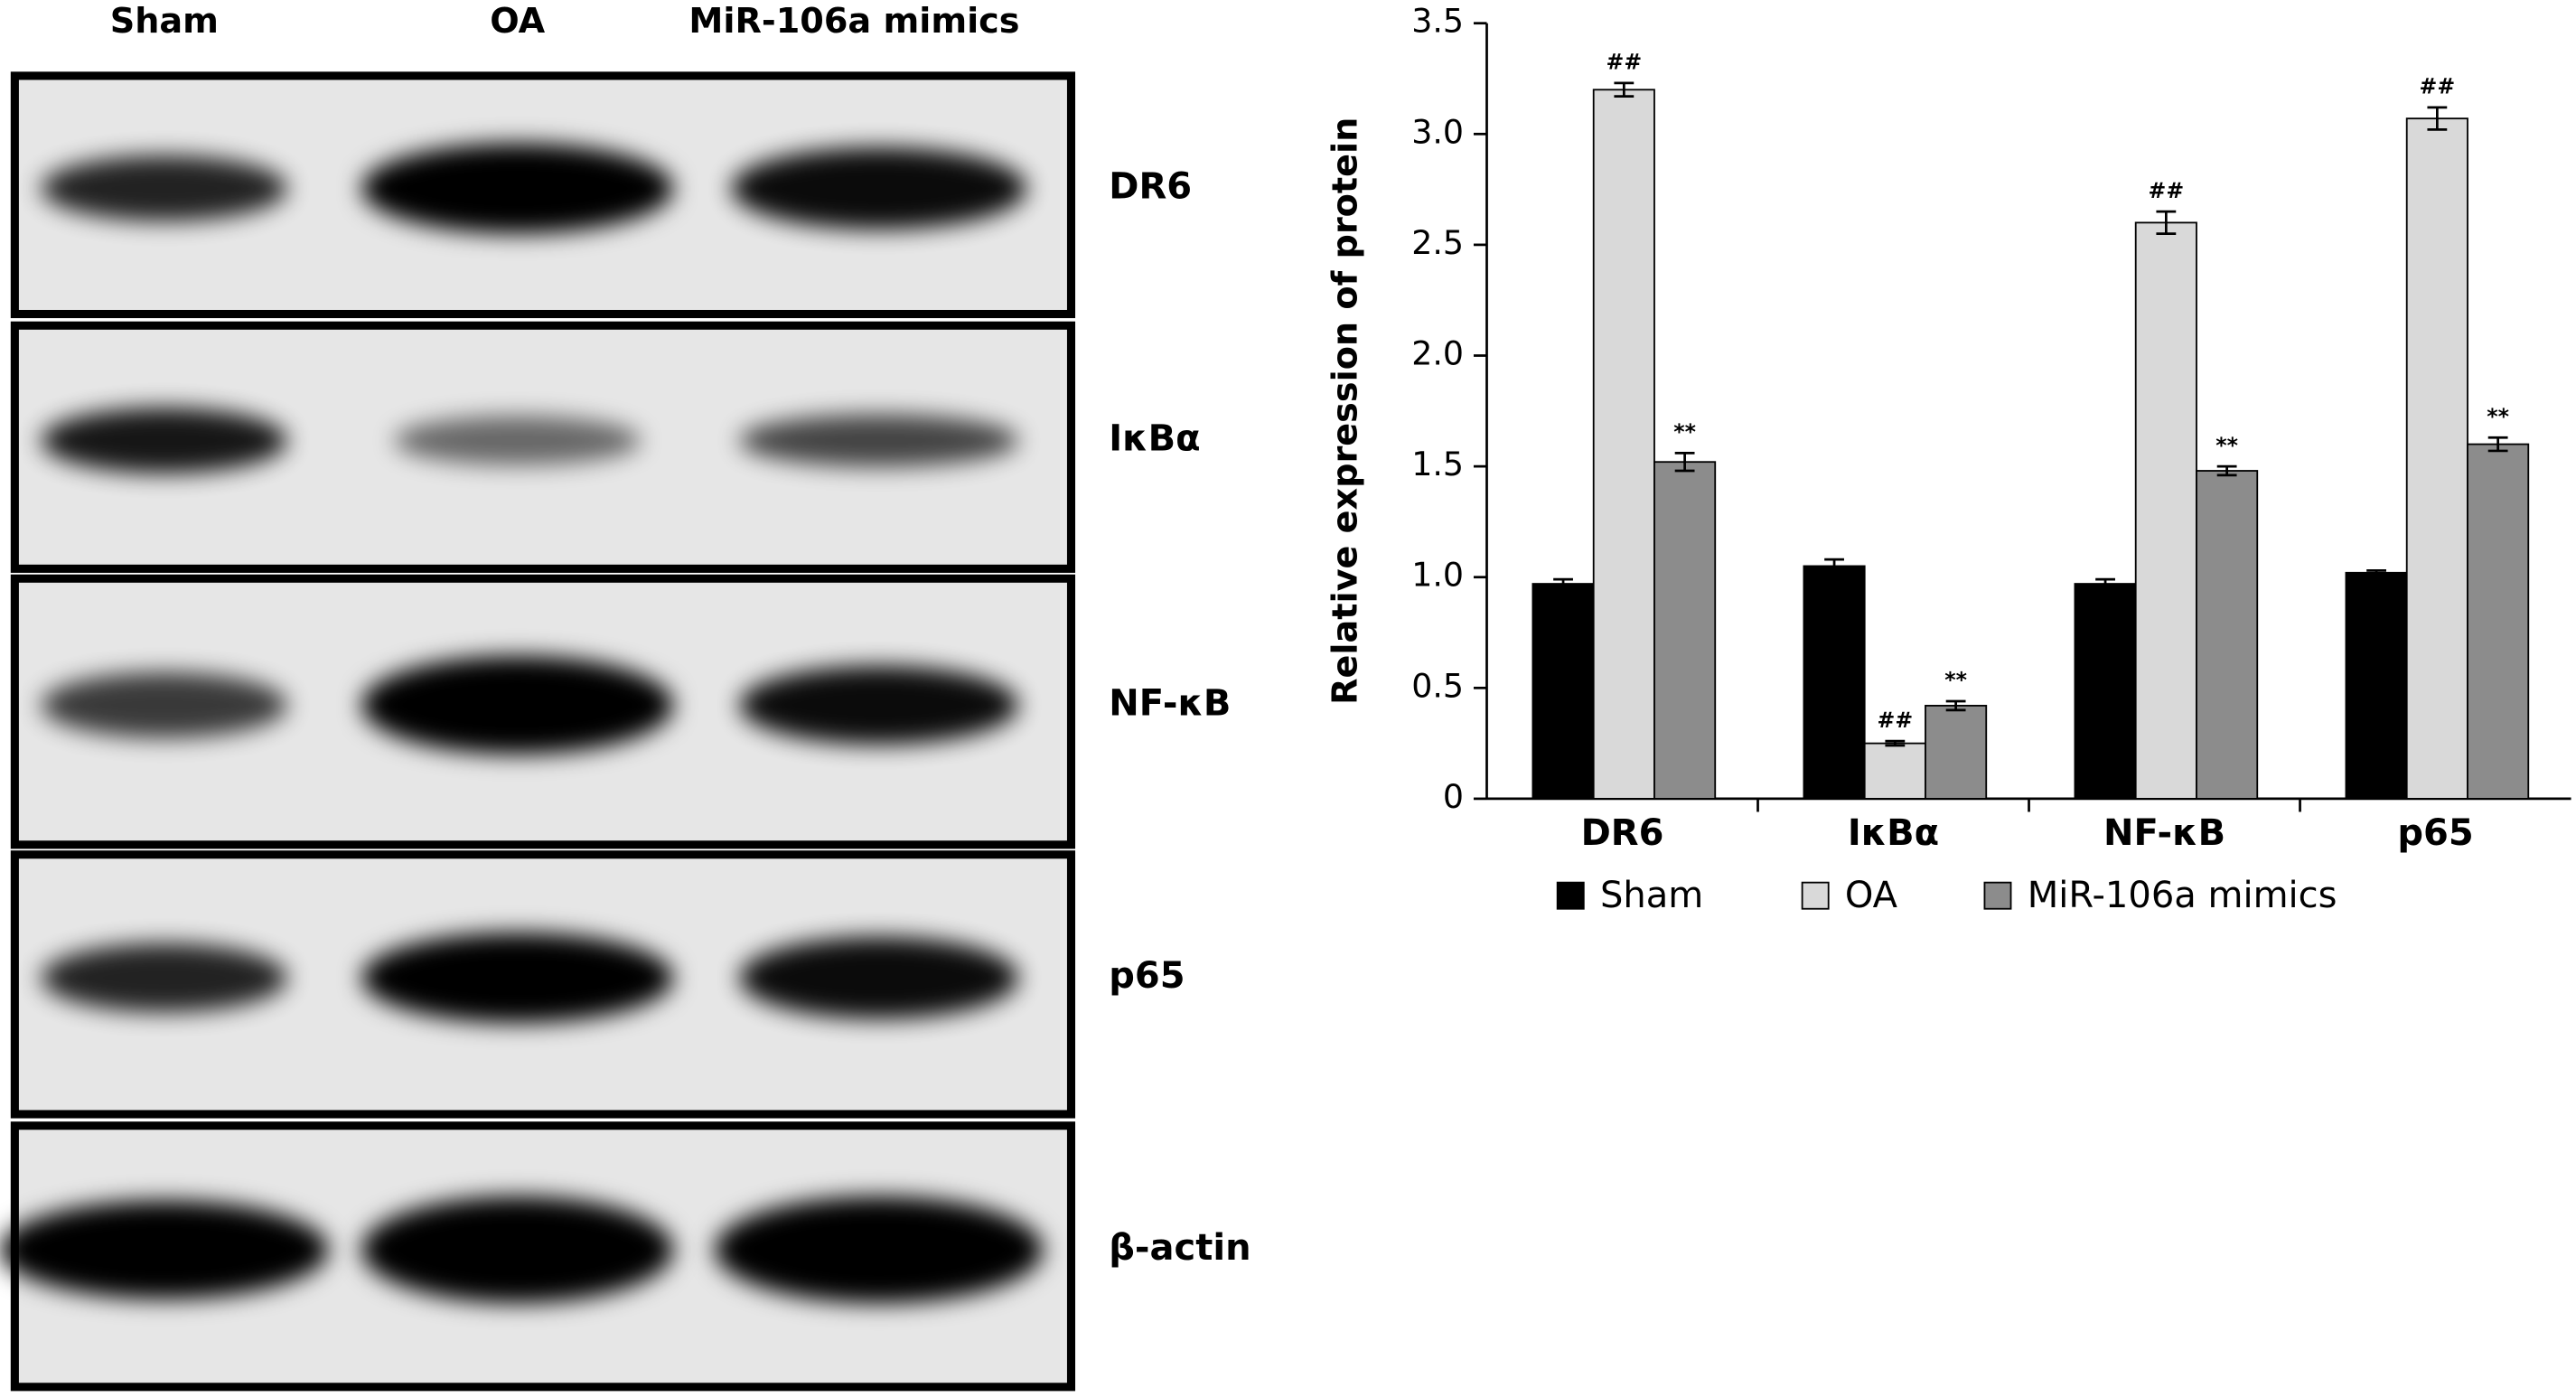  I want to click on y-tick-label: 2.0, so click(1437, 353).